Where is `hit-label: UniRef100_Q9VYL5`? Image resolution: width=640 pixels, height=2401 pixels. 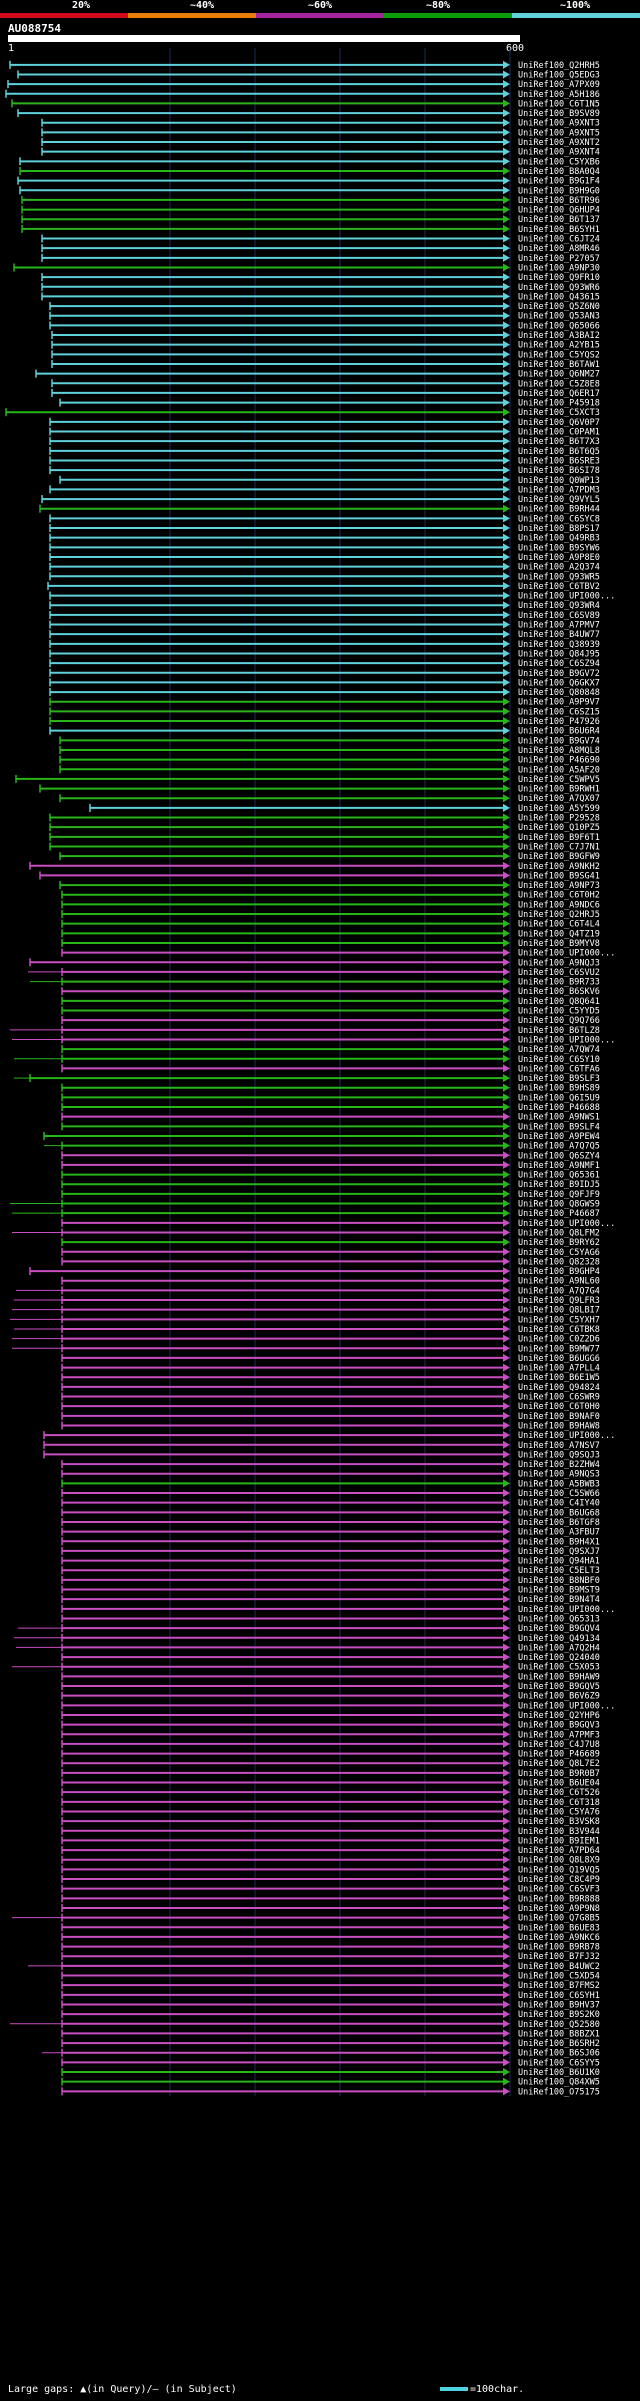
hit-label: UniRef100_Q9VYL5 is located at coordinates (559, 500).